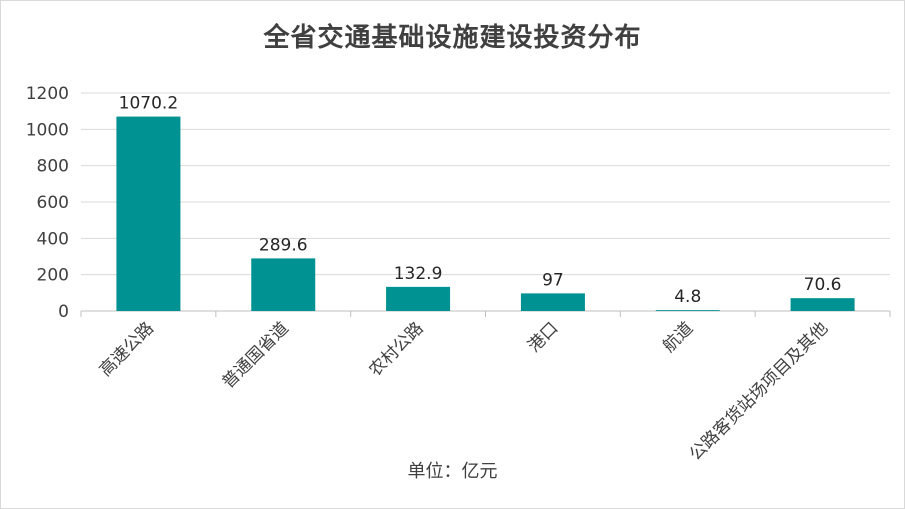 This screenshot has height=509, width=905. I want to click on y-tick-label: 800, so click(53, 167).